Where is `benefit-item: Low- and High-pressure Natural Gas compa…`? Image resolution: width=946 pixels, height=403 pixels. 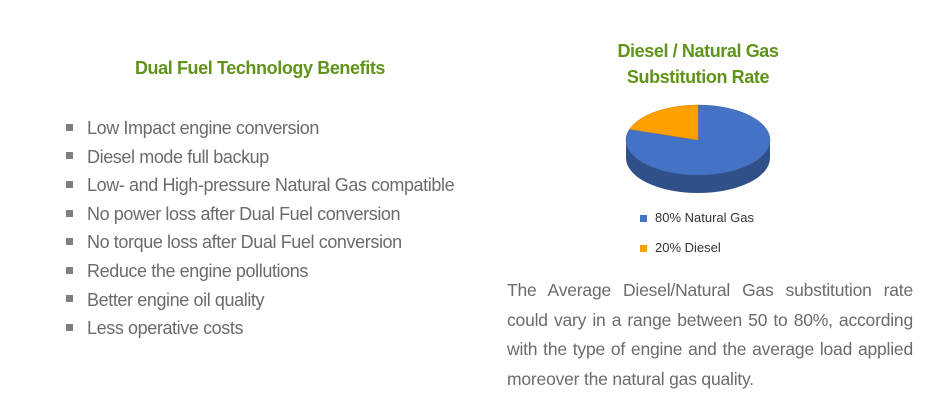
benefit-item: Low- and High-pressure Natural Gas compa… is located at coordinates (260, 185).